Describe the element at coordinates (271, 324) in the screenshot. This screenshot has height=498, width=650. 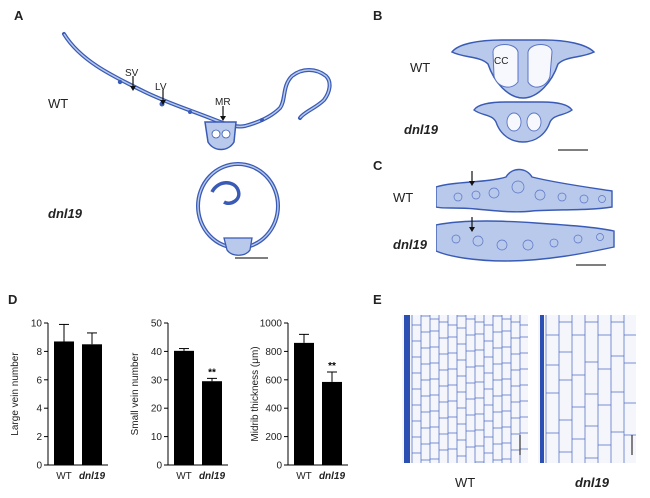
I see `y-tick-label: 1000` at that location.